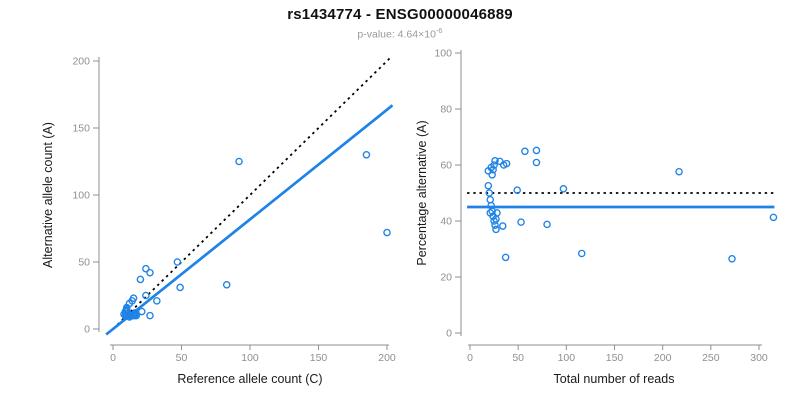 This screenshot has height=400, width=800. What do you see at coordinates (446, 222) in the screenshot?
I see `y-tick-label: 40` at bounding box center [446, 222].